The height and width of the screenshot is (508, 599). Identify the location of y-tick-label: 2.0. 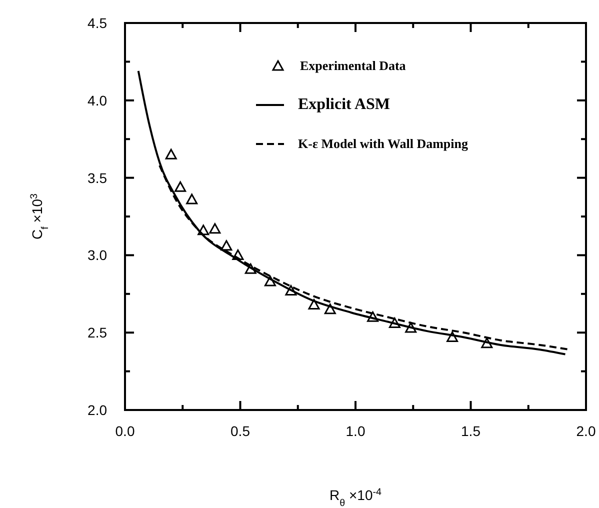
(98, 410).